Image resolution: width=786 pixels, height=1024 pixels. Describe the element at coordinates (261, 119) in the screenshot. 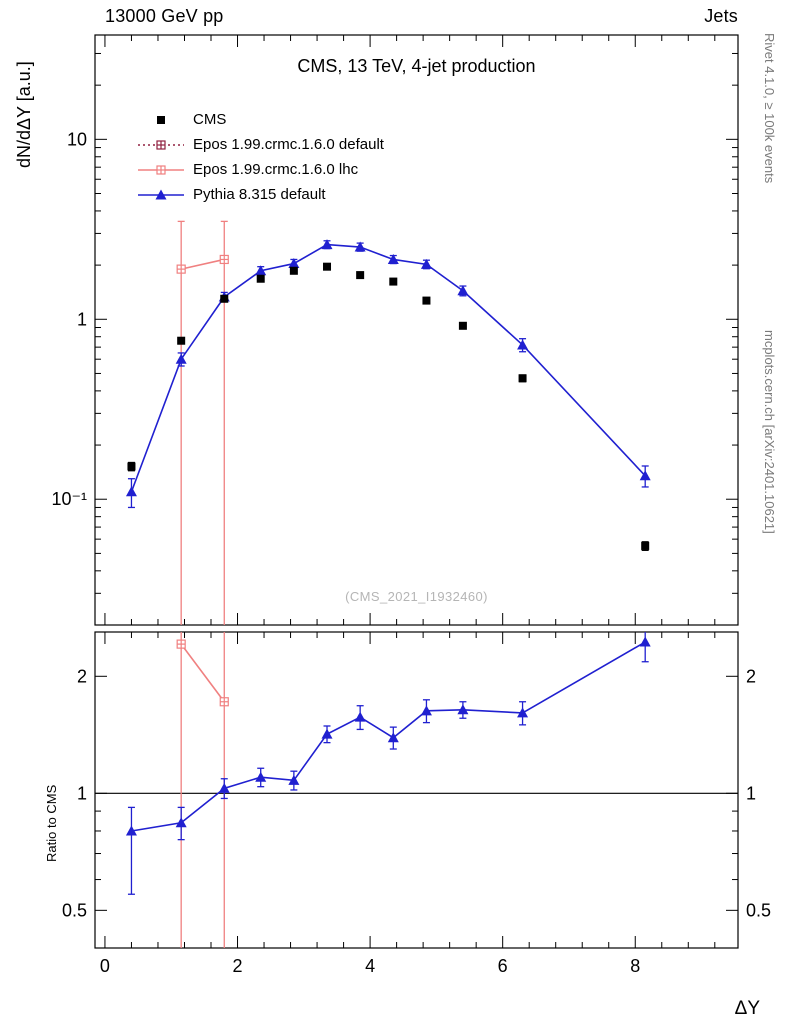

I see `legend-item: CMS` at that location.